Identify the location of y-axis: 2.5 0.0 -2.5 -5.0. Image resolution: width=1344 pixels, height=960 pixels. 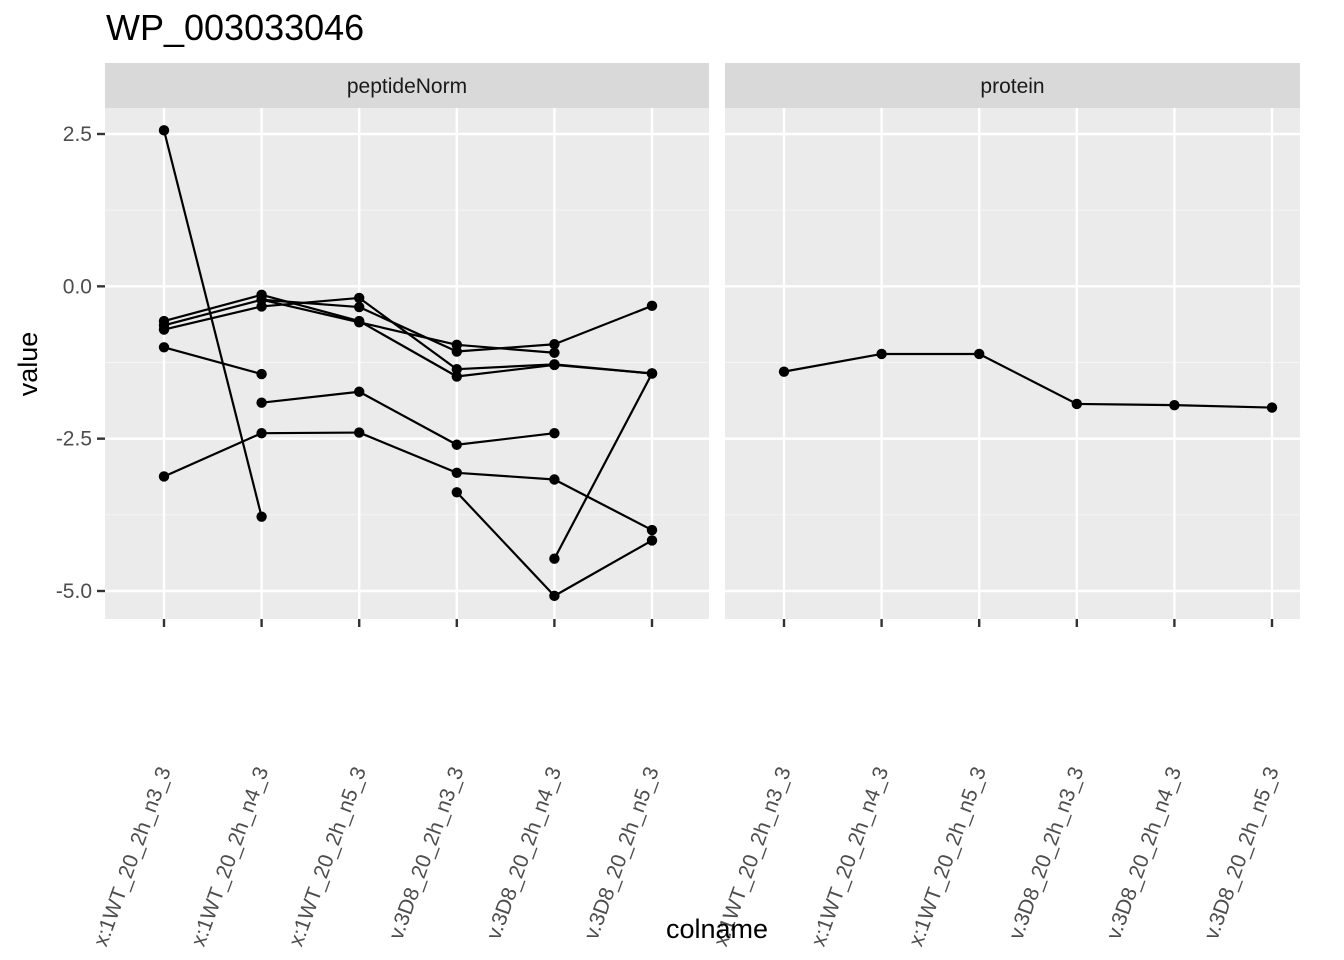
(80, 363).